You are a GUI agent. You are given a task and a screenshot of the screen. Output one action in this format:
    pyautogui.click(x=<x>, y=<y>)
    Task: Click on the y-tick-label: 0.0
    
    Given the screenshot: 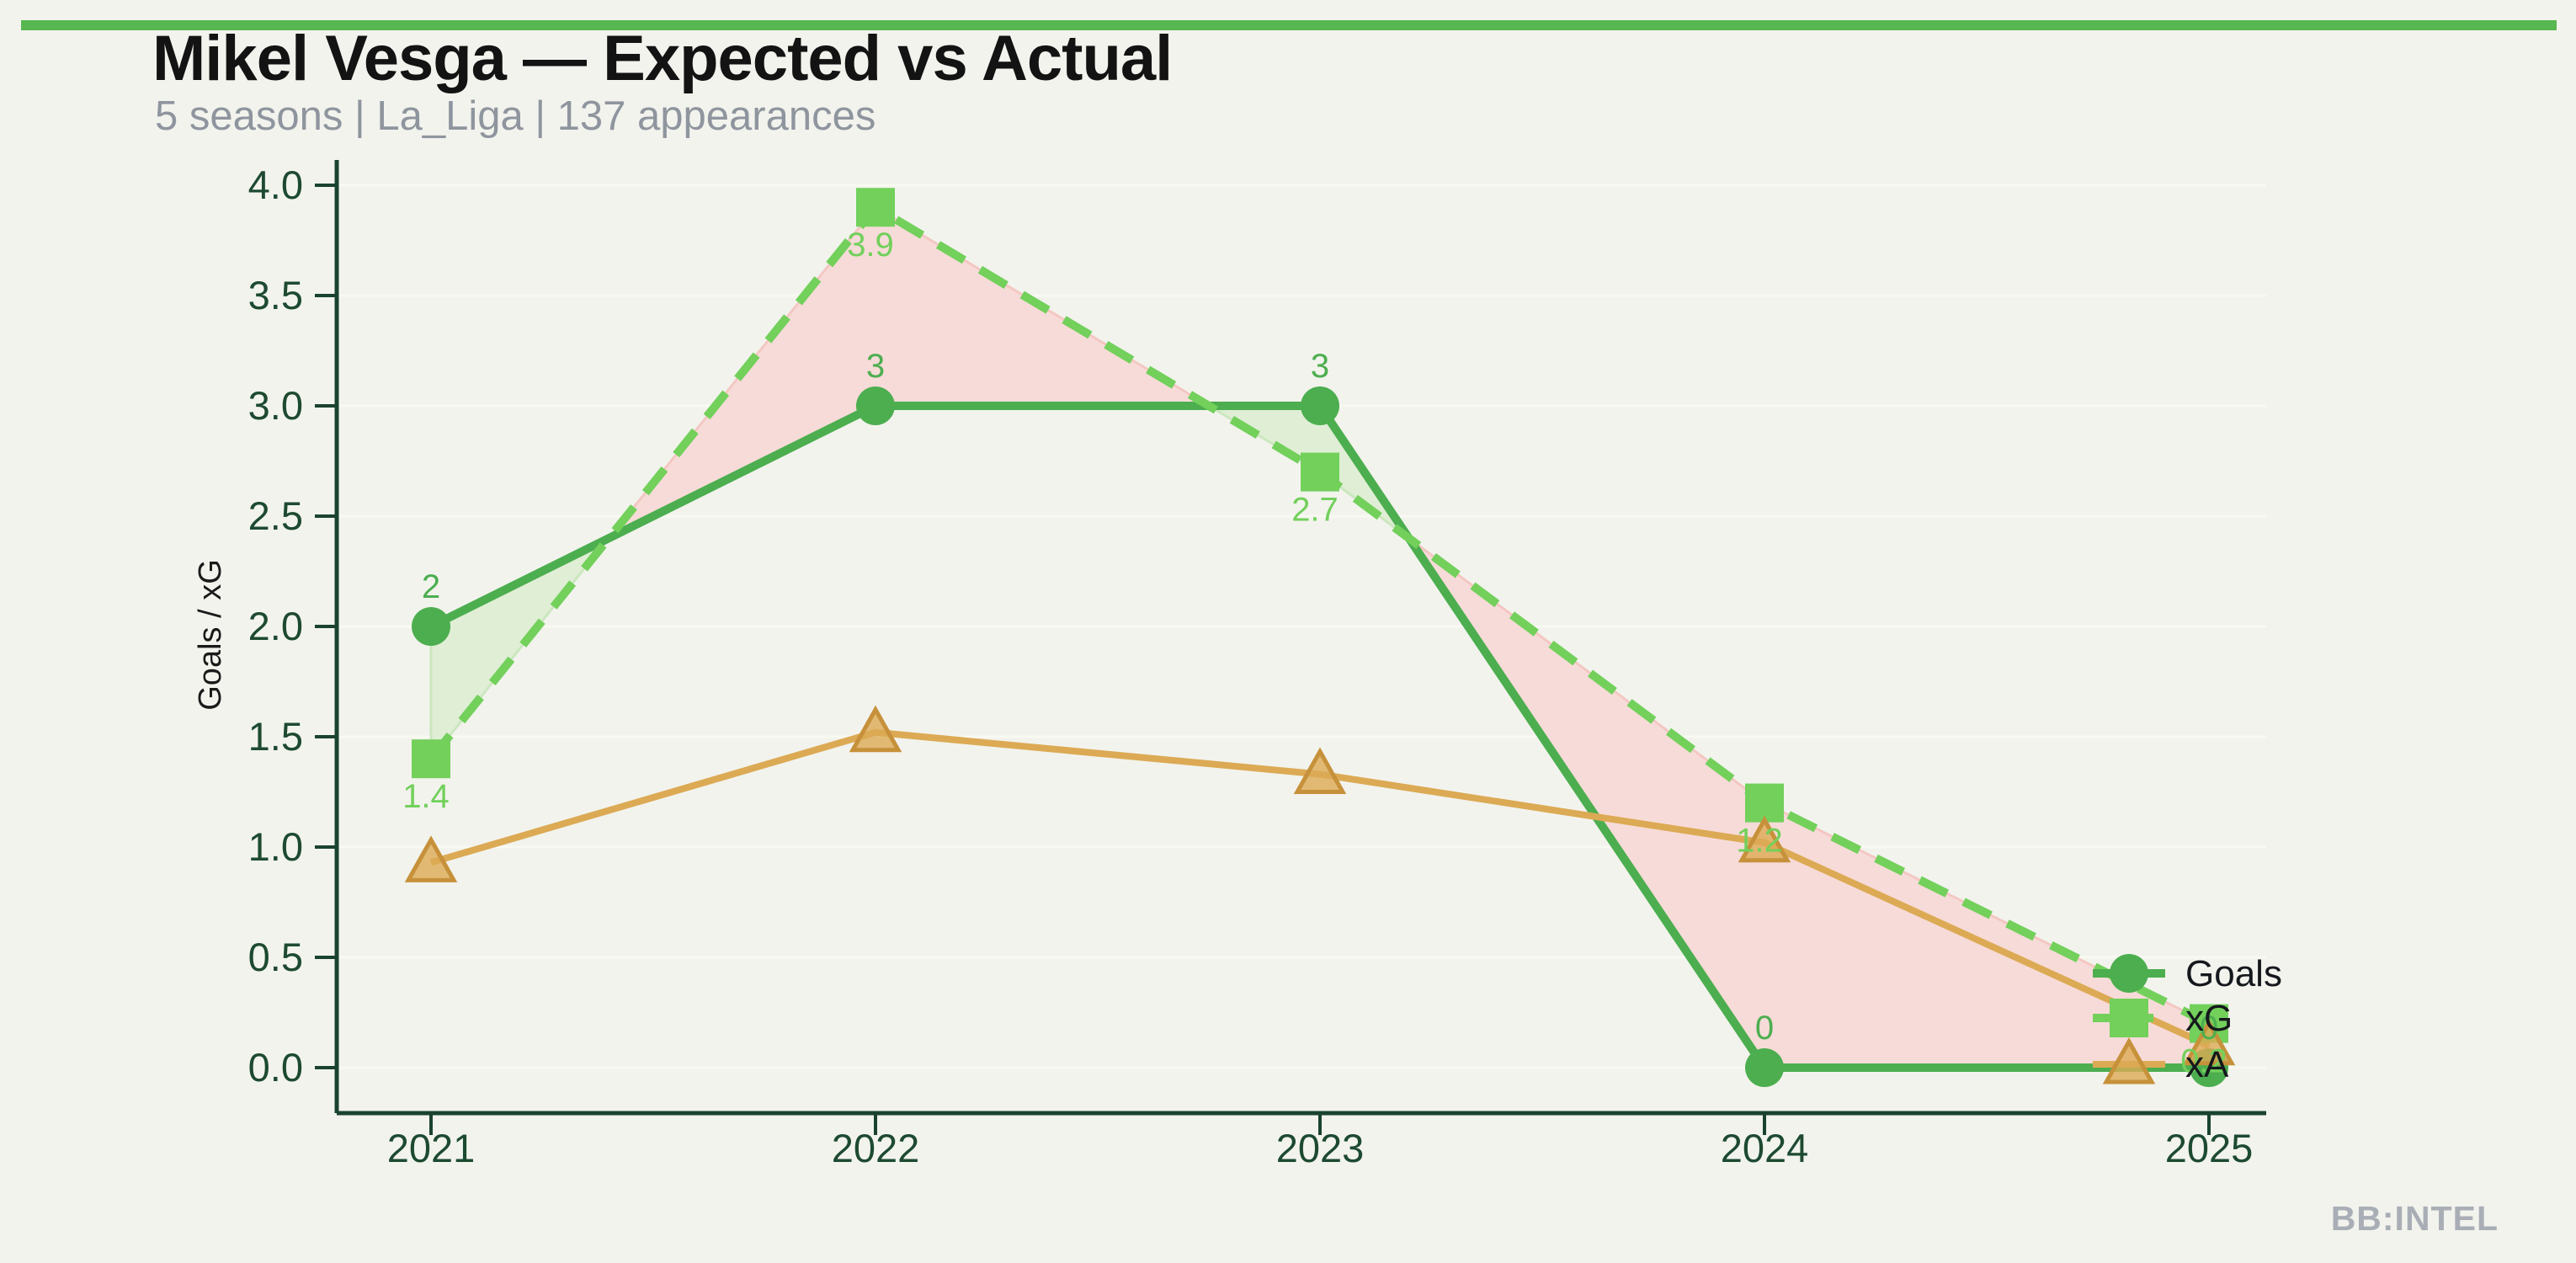 What is the action you would take?
    pyautogui.click(x=276, y=1067)
    